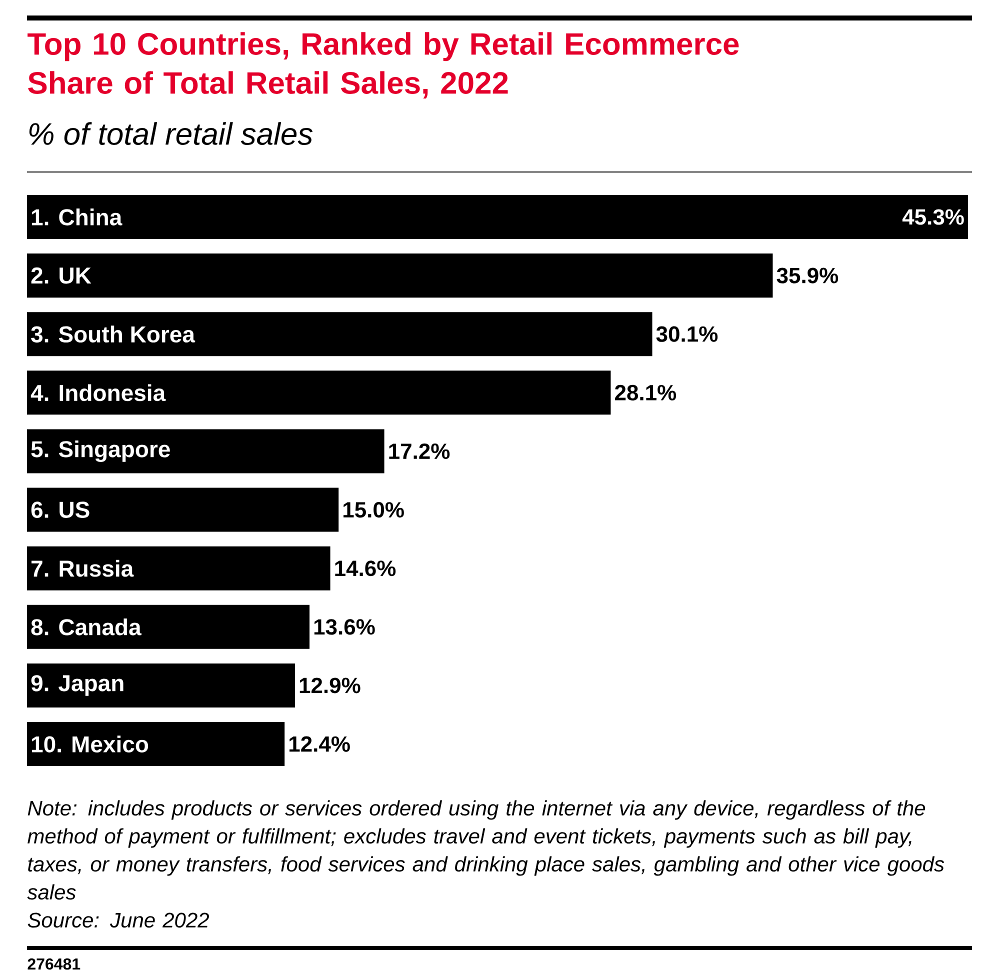  What do you see at coordinates (933, 217) in the screenshot?
I see `data-label: 45.3%` at bounding box center [933, 217].